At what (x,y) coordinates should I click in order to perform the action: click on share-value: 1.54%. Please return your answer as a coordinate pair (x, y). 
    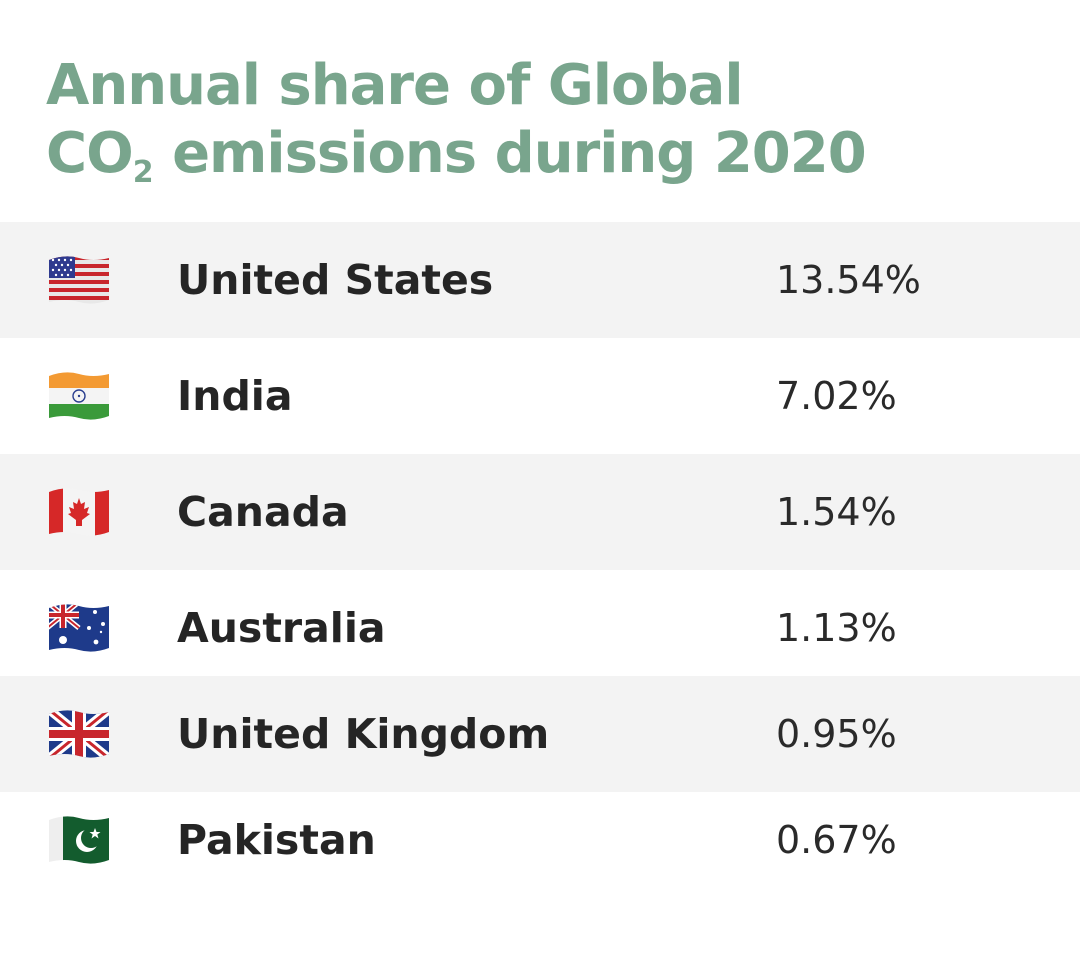
    Looking at the image, I should click on (836, 512).